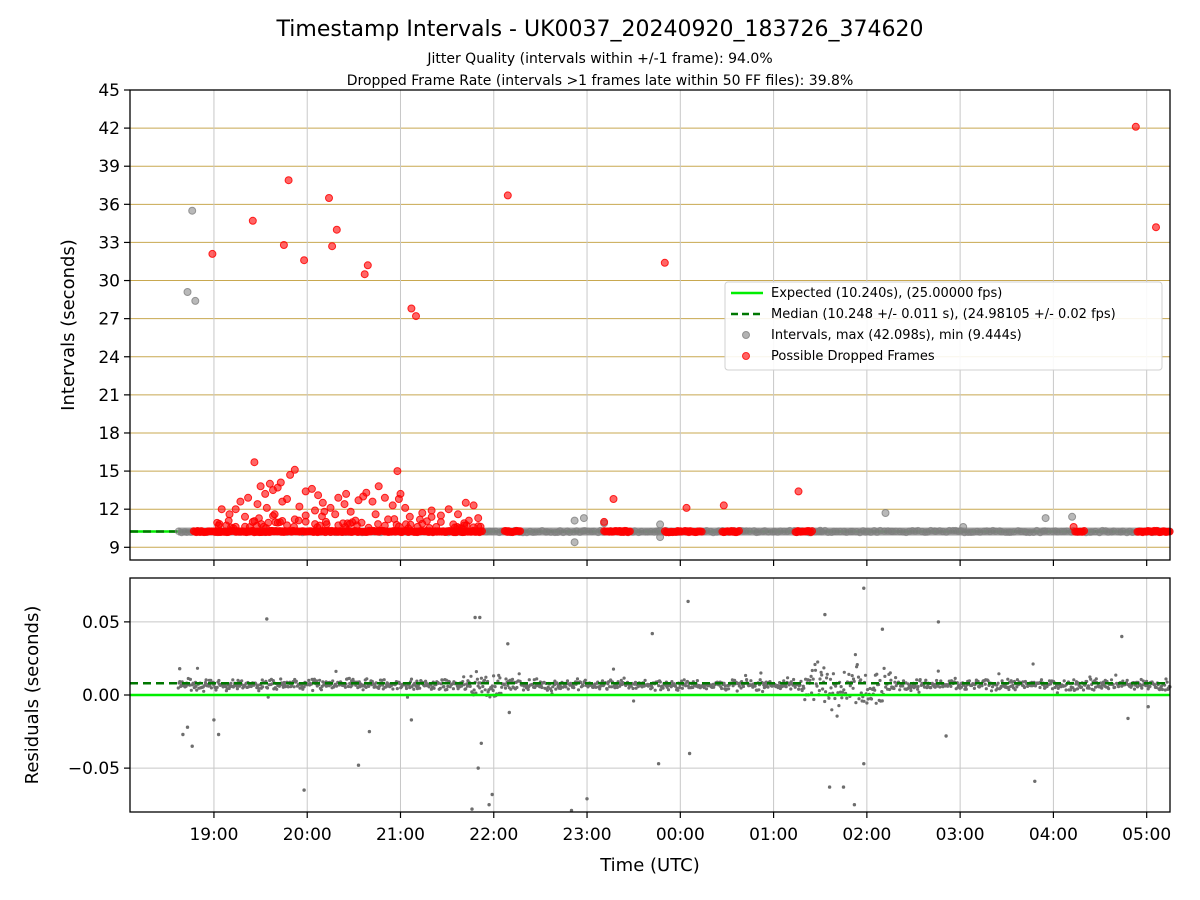 This screenshot has height=900, width=1200. Describe the element at coordinates (853, 356) in the screenshot. I see `legend-dropped-label: Possible Dropped Frames` at that location.